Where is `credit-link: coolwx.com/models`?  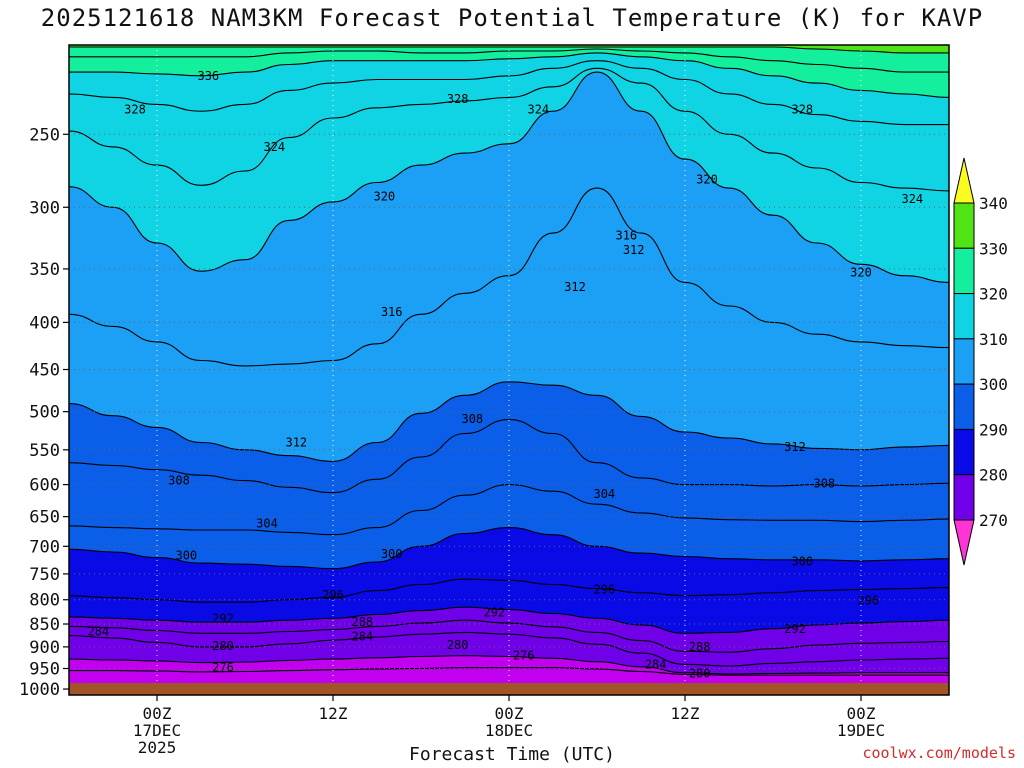 credit-link: coolwx.com/models is located at coordinates (939, 753).